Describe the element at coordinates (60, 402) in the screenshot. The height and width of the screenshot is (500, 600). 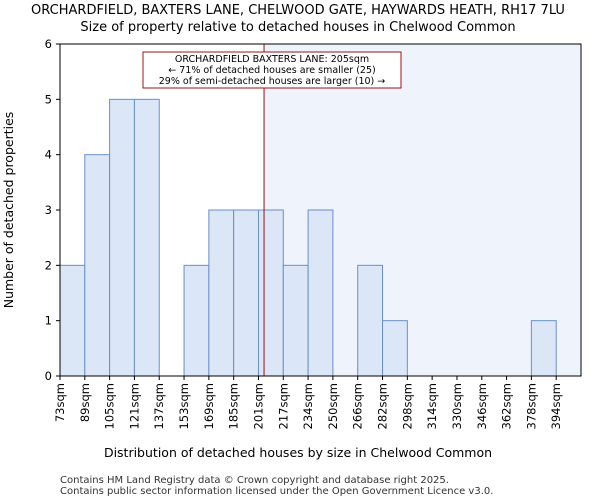
I see `x-tick-label: 73sqm` at that location.